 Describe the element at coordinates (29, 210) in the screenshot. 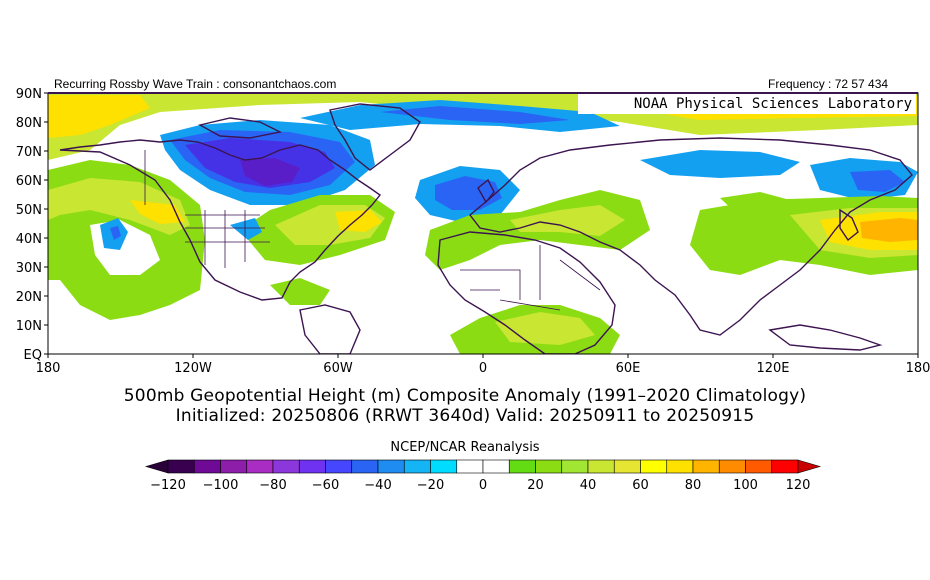

I see `lat-label: 50N` at that location.